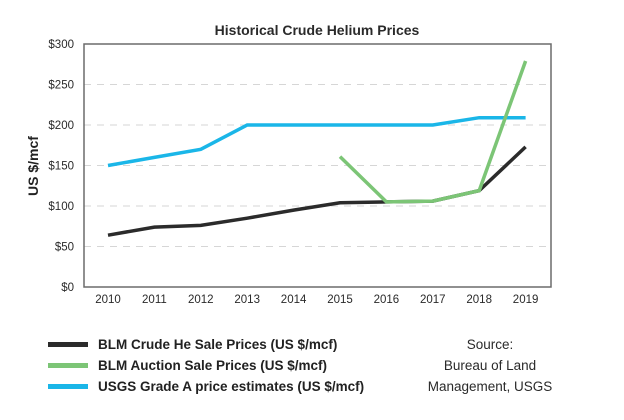  What do you see at coordinates (387, 300) in the screenshot?
I see `x-tick-label: 2016` at bounding box center [387, 300].